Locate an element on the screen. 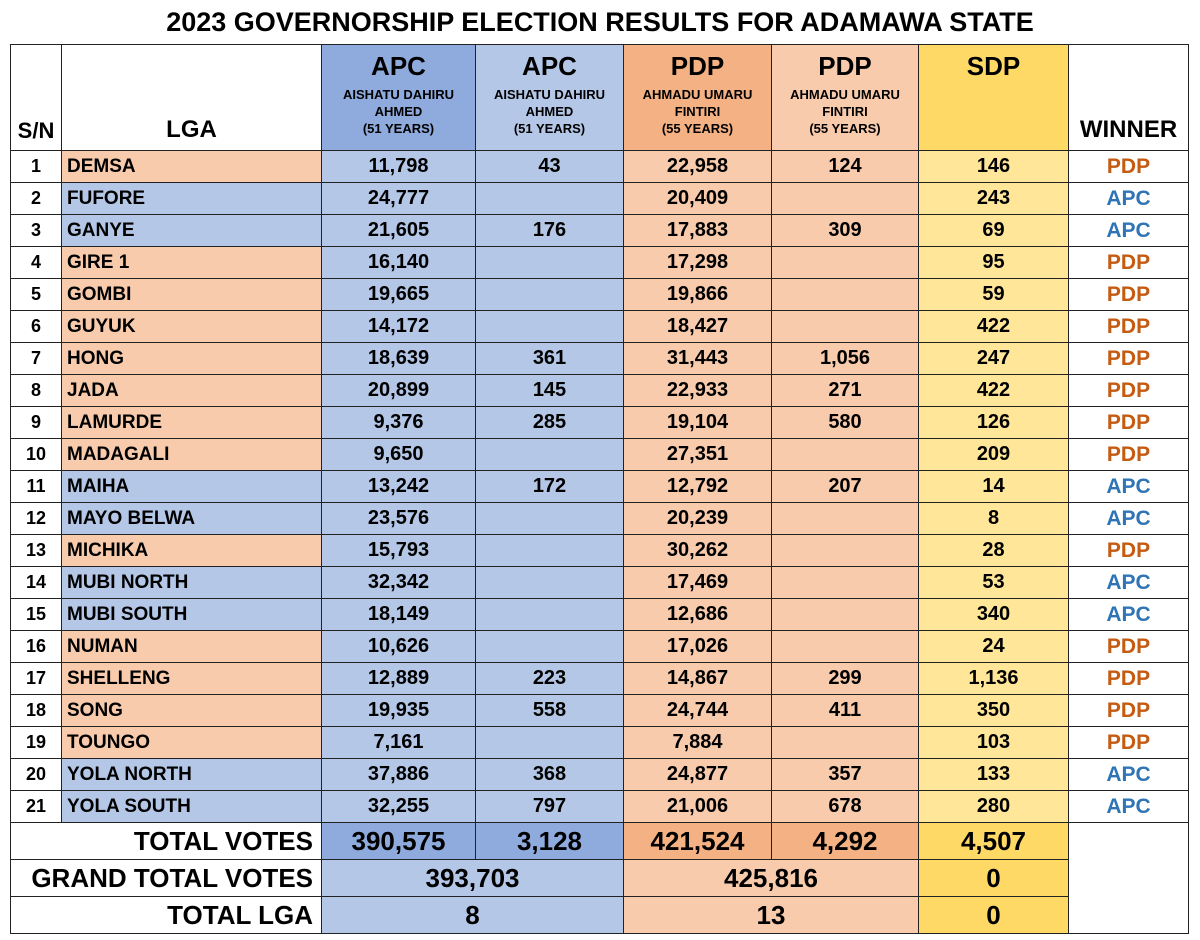  row-number: 14 is located at coordinates (36, 582).